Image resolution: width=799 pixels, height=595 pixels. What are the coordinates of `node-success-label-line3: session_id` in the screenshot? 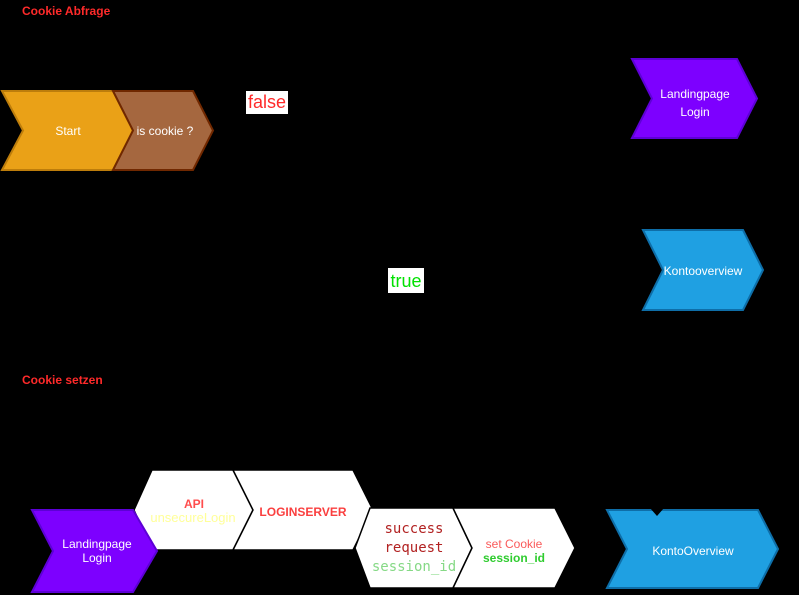 It's located at (414, 567).